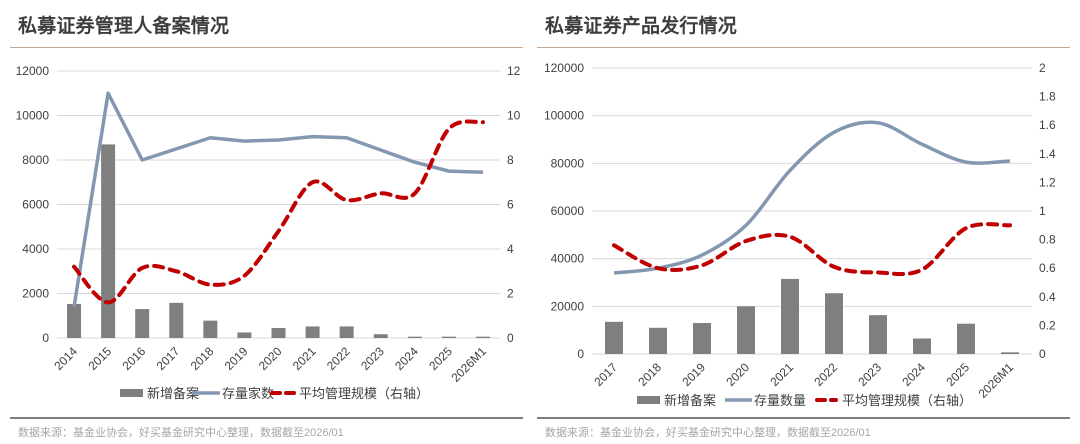  I want to click on stock-count-point-2018, so click(210, 138).